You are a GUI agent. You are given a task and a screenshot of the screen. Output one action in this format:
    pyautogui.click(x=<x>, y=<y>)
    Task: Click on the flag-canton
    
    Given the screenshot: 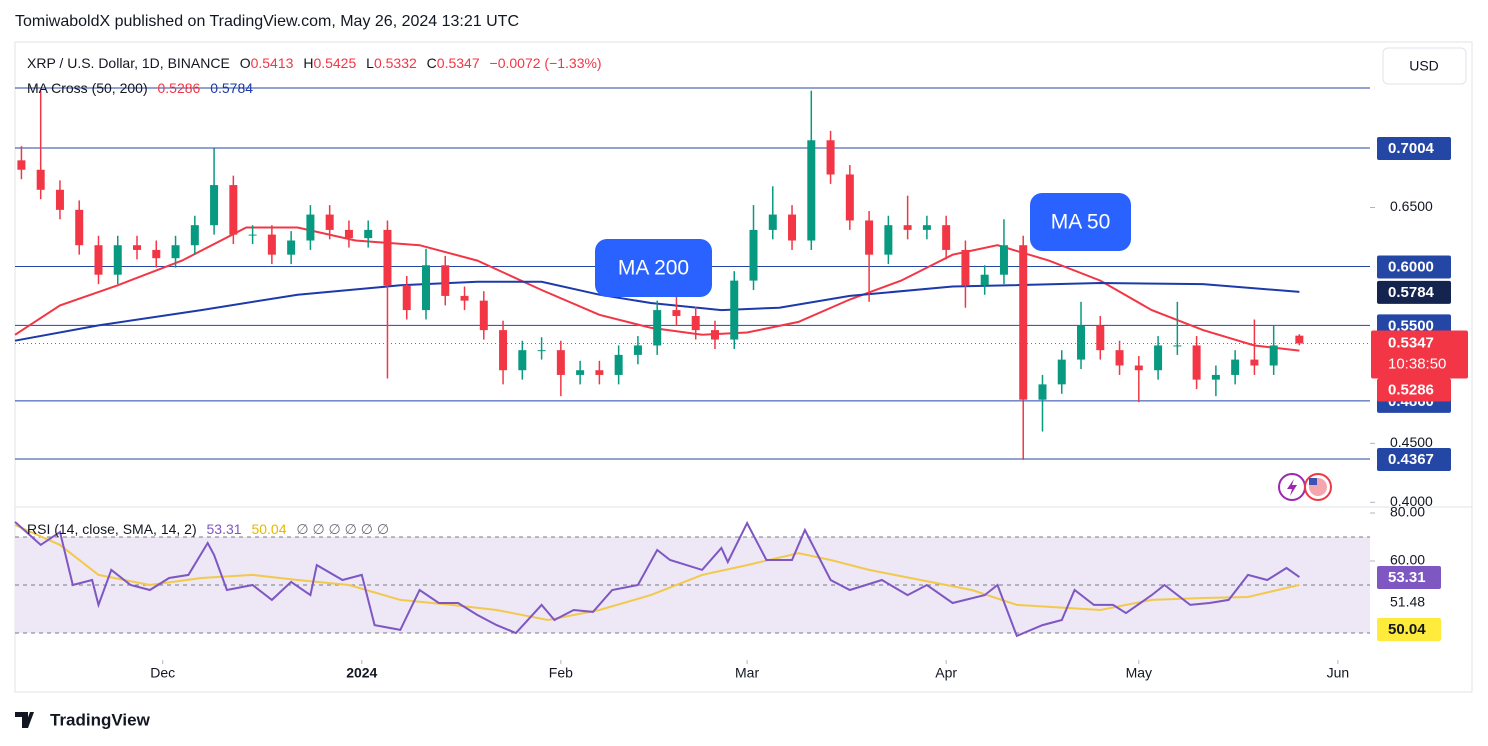 What is the action you would take?
    pyautogui.click(x=1313, y=481)
    